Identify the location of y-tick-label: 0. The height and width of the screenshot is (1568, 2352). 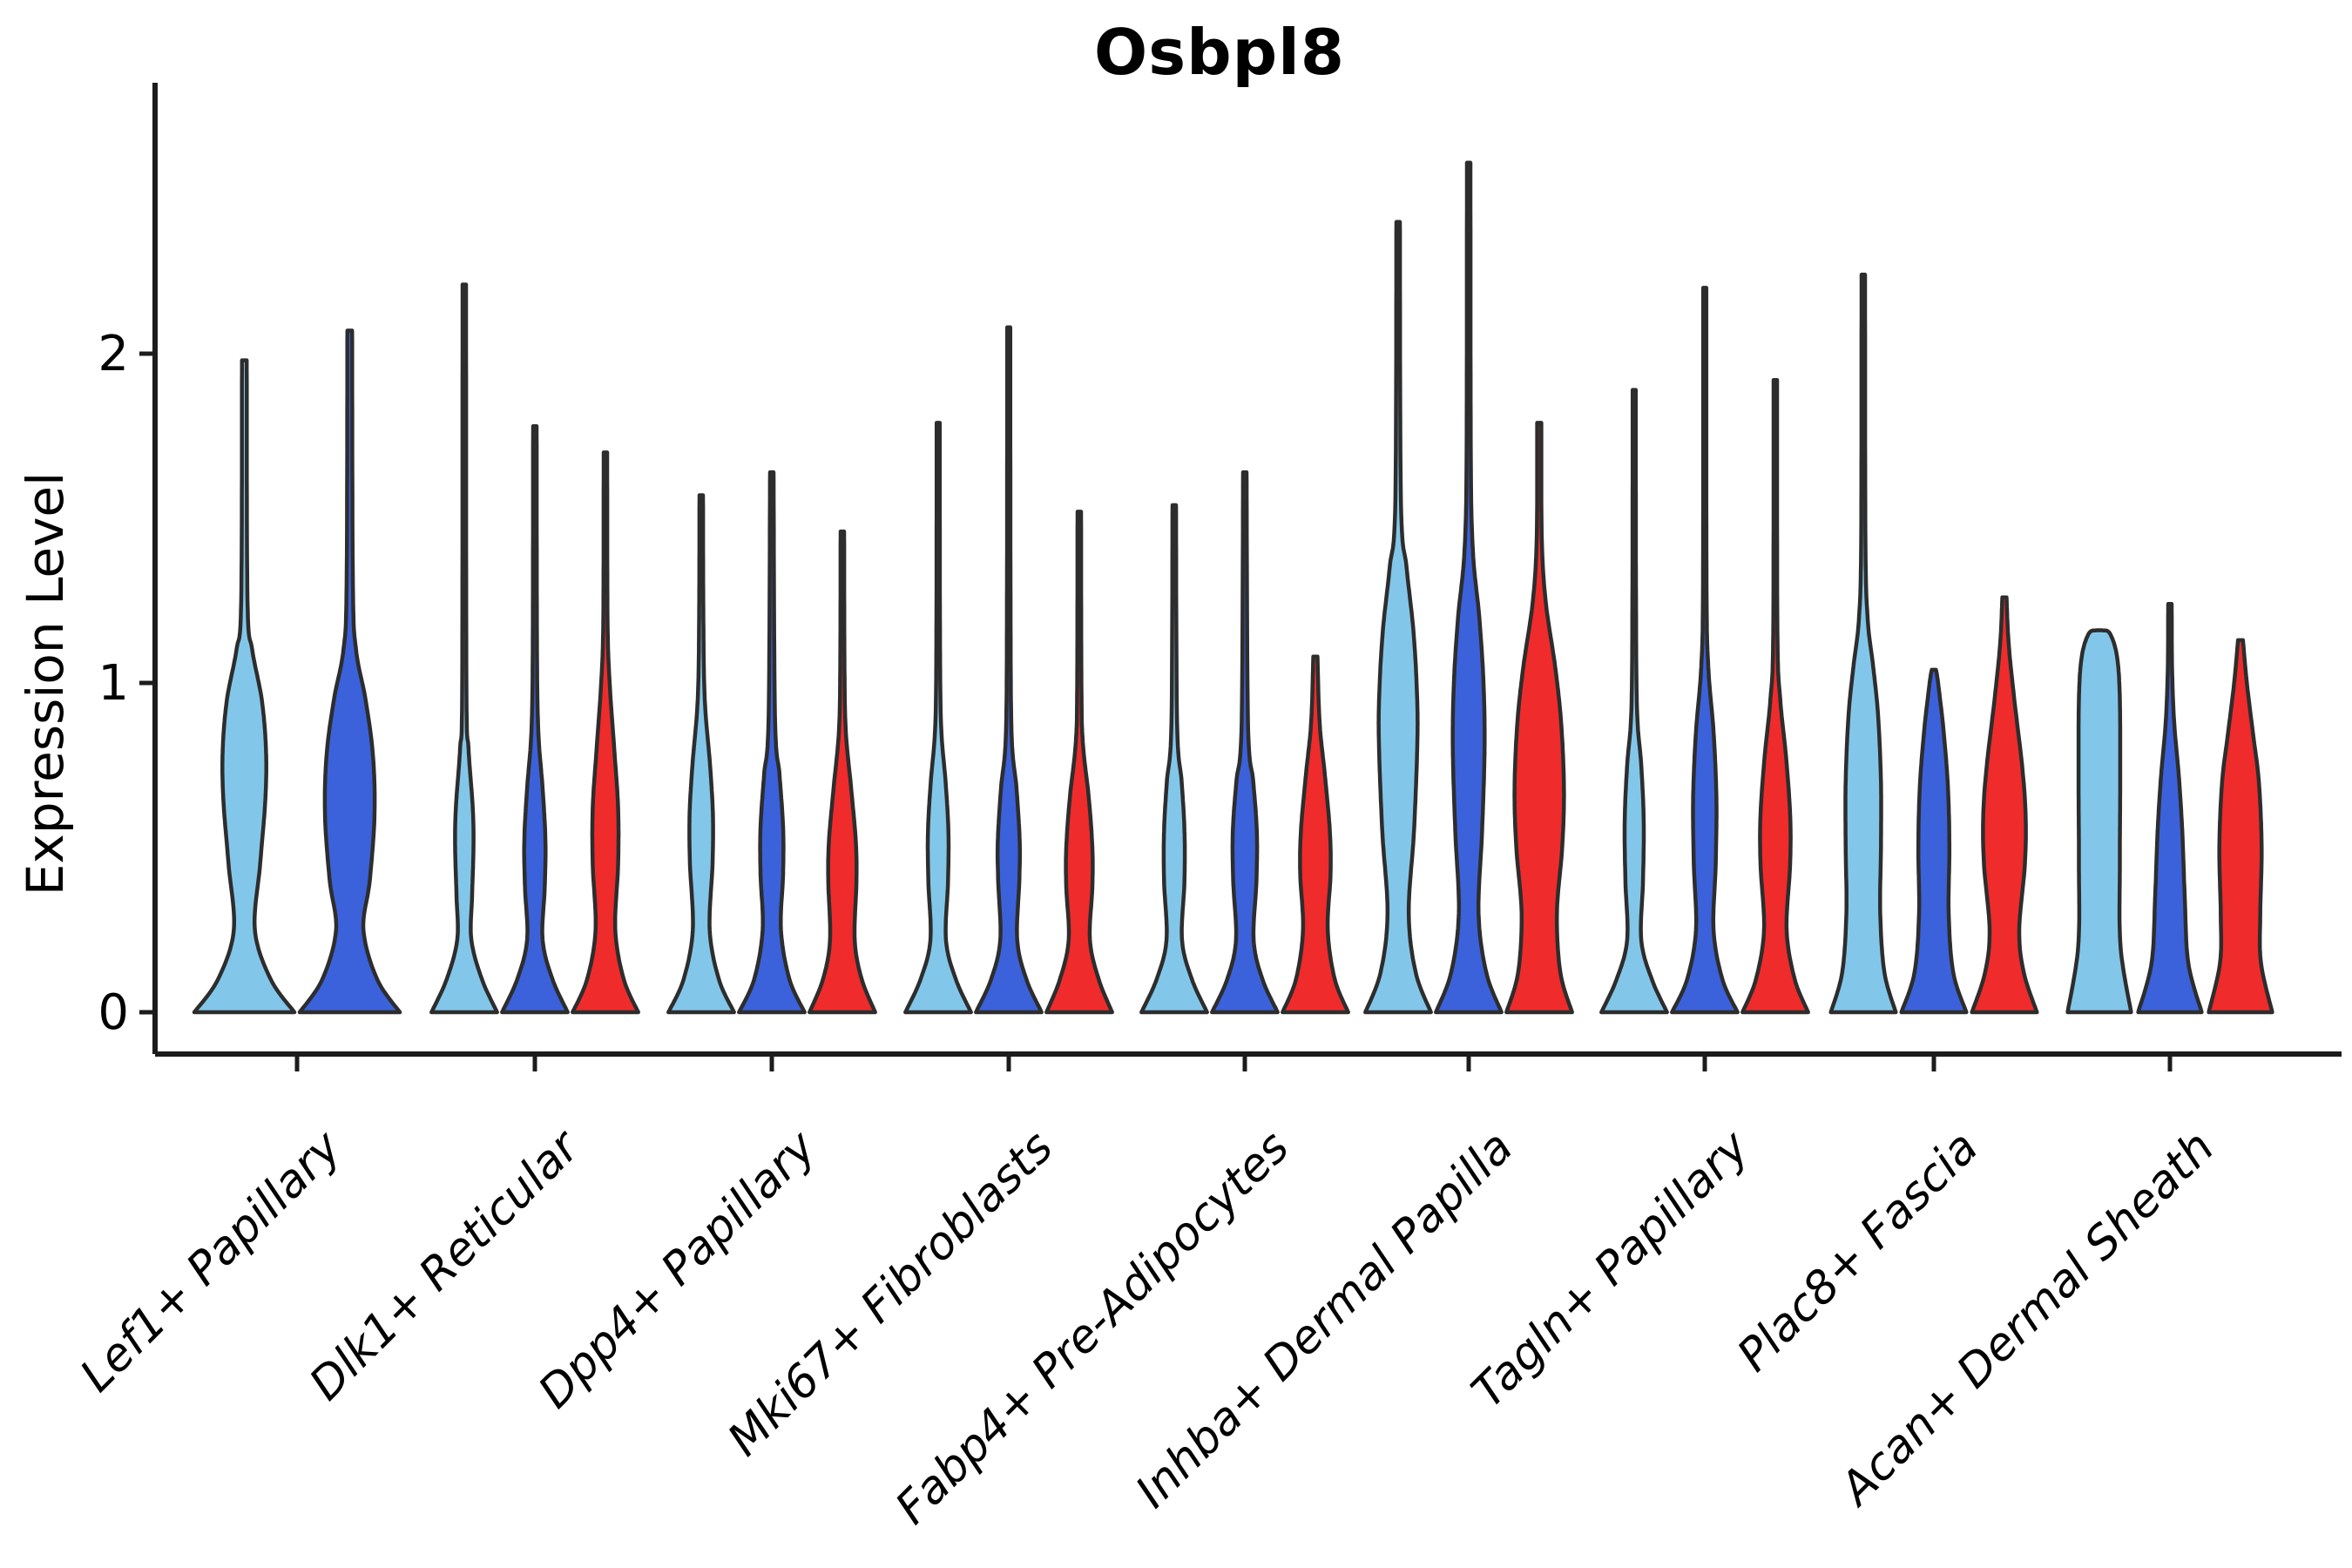
(114, 1013).